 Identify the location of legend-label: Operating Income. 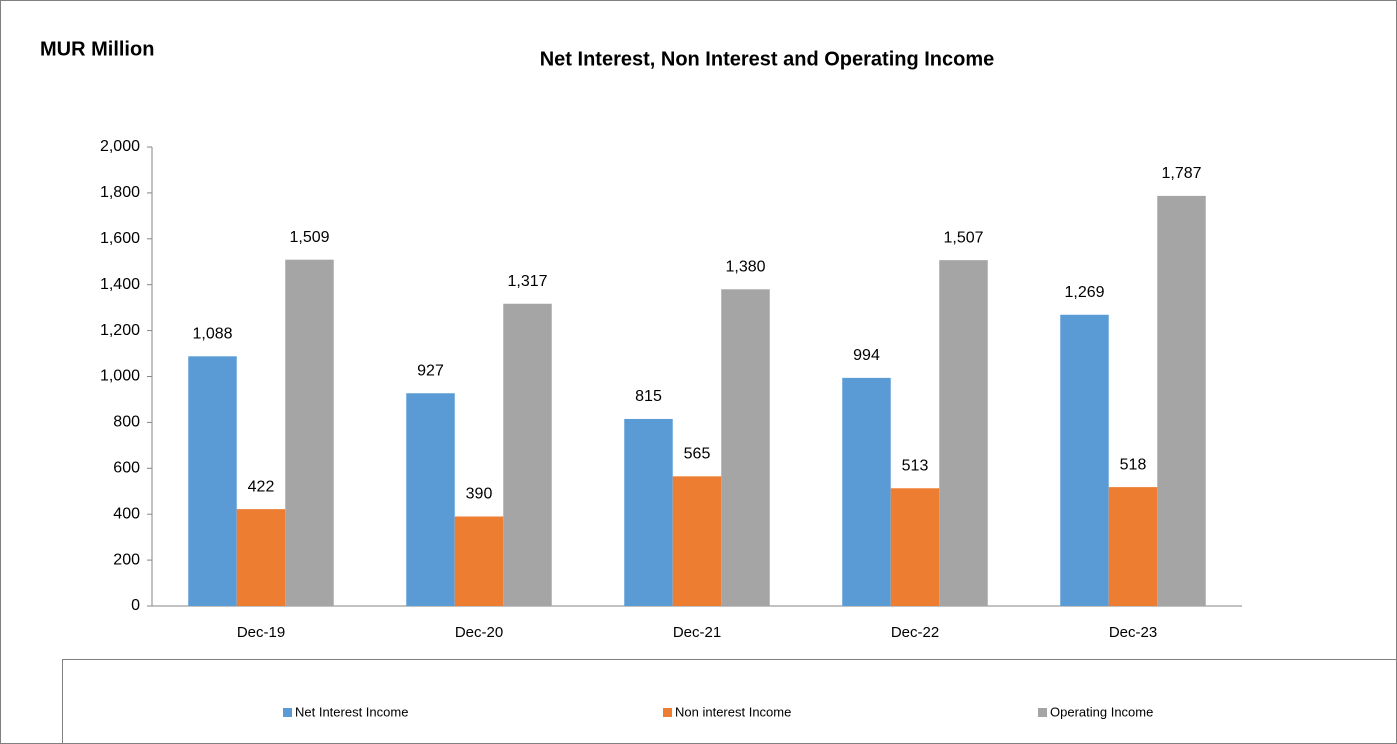
(1101, 711).